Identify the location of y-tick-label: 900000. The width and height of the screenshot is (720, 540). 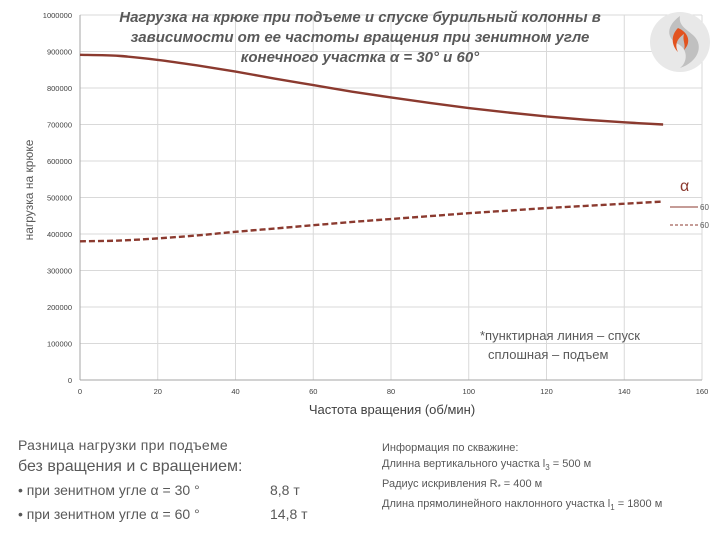
(59, 52).